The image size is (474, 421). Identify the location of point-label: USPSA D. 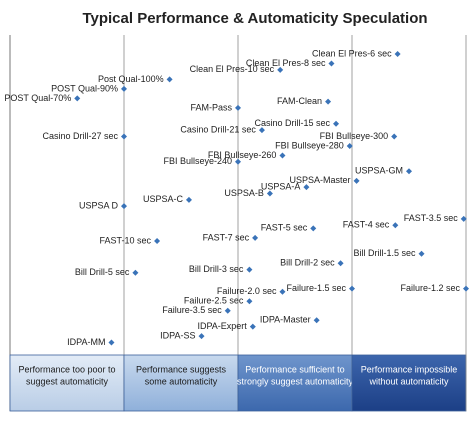
(99, 206).